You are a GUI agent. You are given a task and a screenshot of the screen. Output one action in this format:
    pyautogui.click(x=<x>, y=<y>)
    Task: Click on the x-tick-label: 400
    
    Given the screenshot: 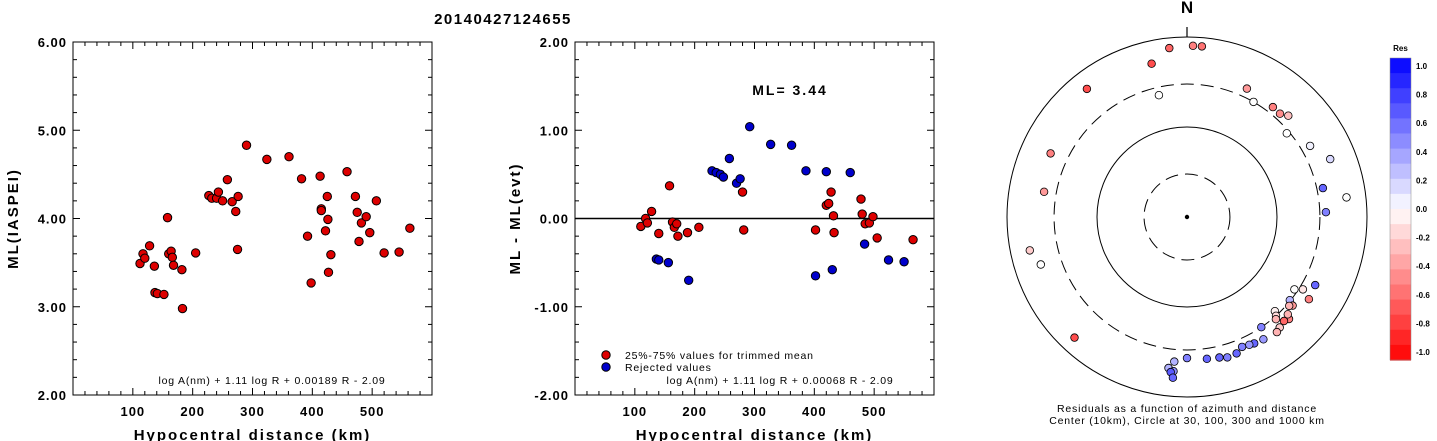 What is the action you would take?
    pyautogui.click(x=814, y=411)
    